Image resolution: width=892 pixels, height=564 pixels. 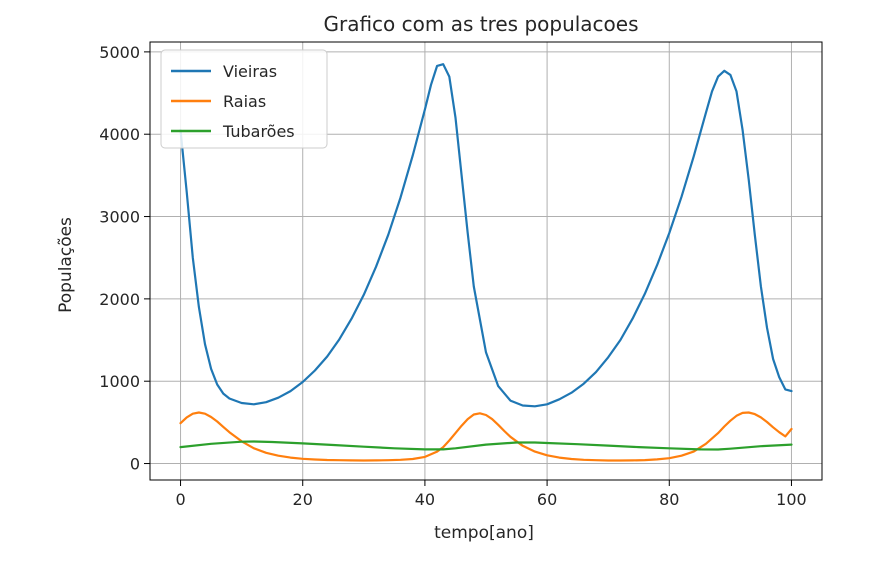 What do you see at coordinates (791, 499) in the screenshot?
I see `x-tick-label: 100` at bounding box center [791, 499].